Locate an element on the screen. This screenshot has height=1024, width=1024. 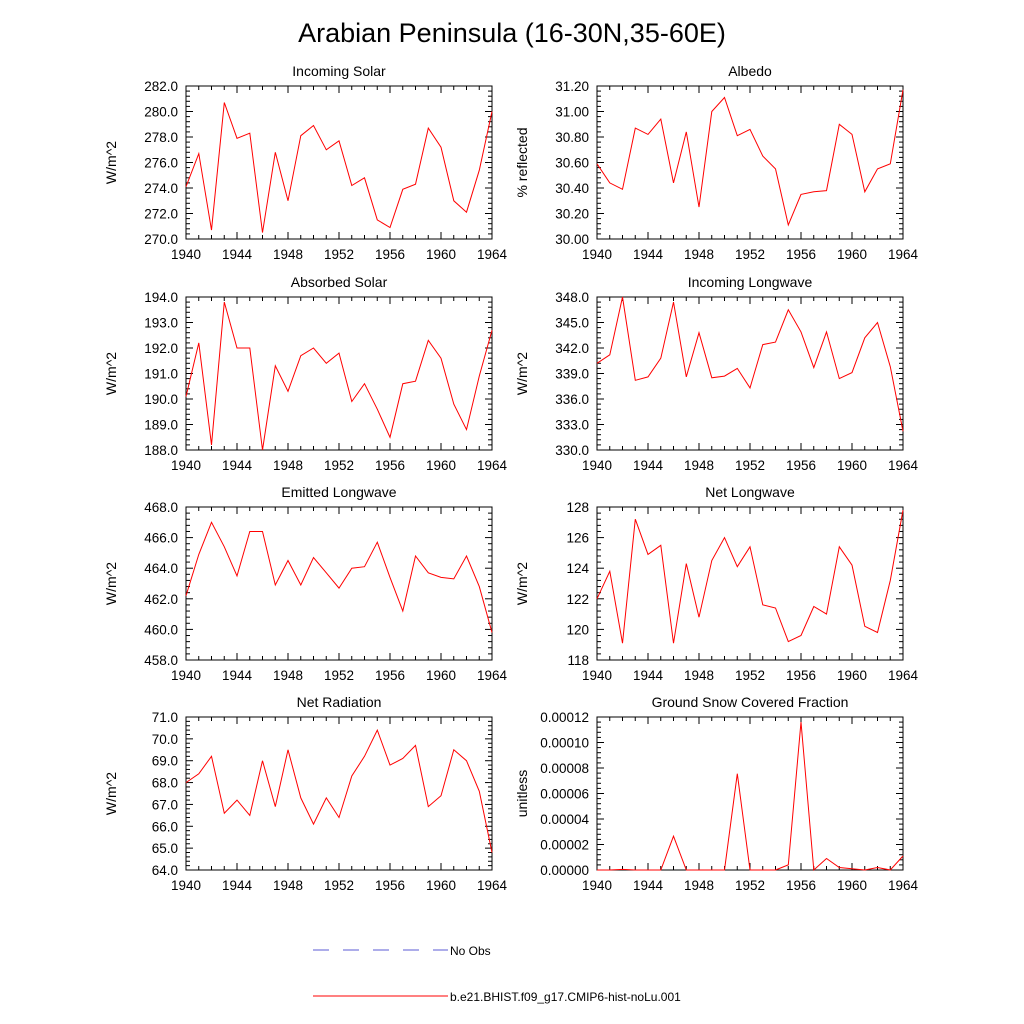
y-tick-label: 128 is located at coordinates (577, 507).